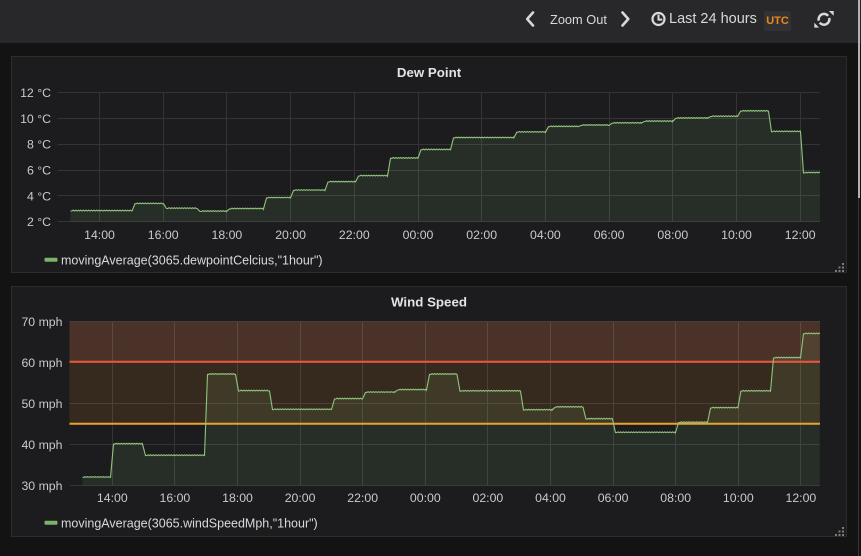 Image resolution: width=861 pixels, height=556 pixels. I want to click on svg-text: 30 mph, so click(41, 485).